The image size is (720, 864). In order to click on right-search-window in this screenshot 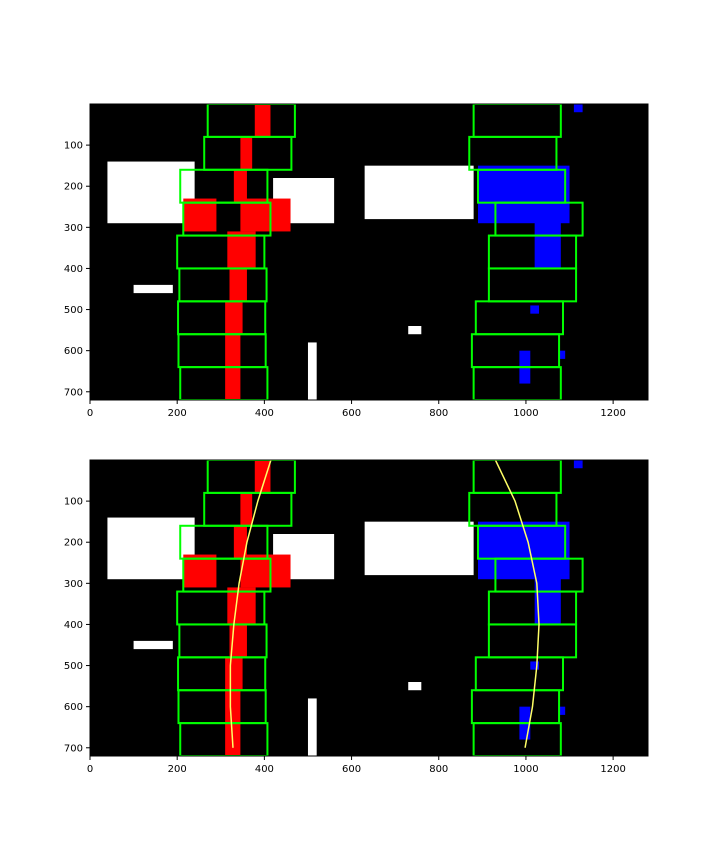, I will do `click(517, 383)`.